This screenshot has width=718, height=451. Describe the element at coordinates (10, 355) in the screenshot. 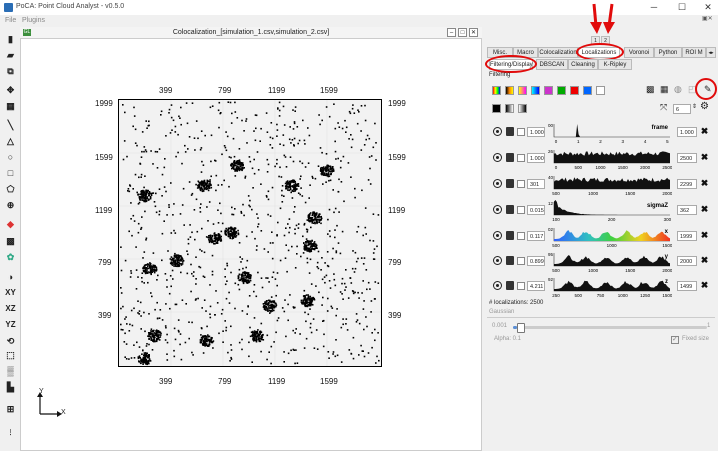

I see `selection-icon: ⬚` at that location.